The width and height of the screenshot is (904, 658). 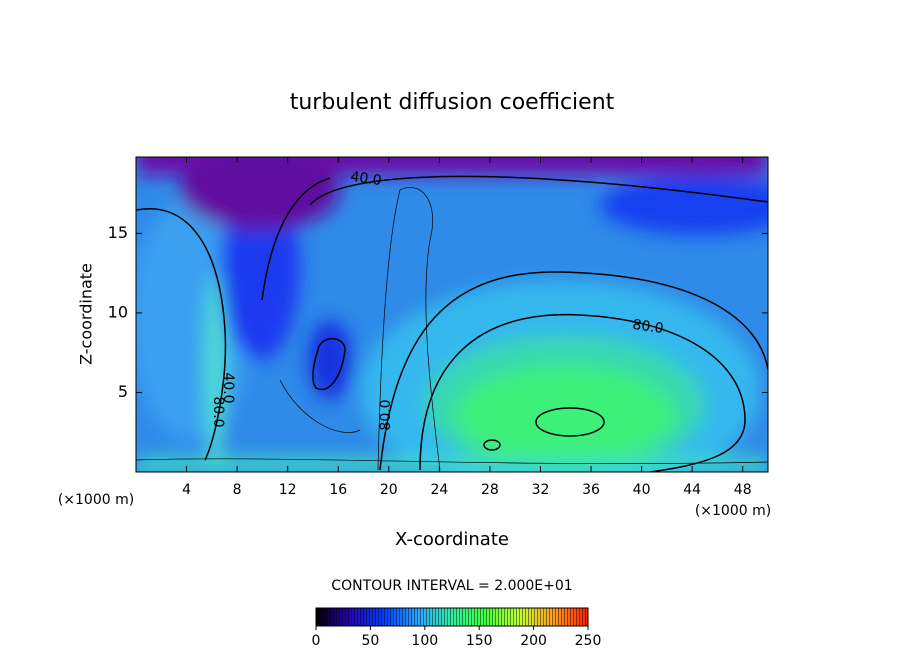 What do you see at coordinates (118, 232) in the screenshot?
I see `y-tick-label: 15` at bounding box center [118, 232].